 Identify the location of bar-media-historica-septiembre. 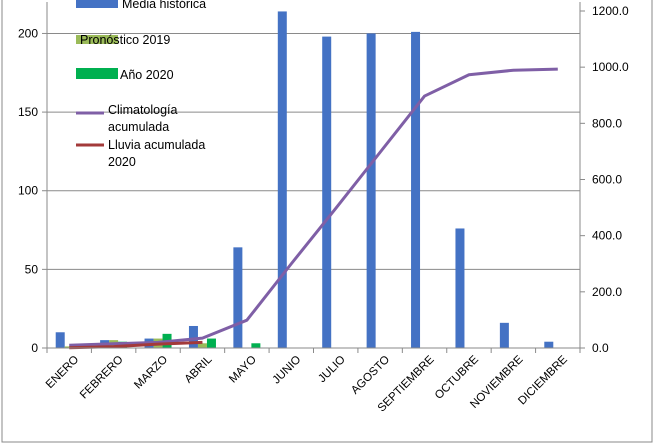
(416, 190).